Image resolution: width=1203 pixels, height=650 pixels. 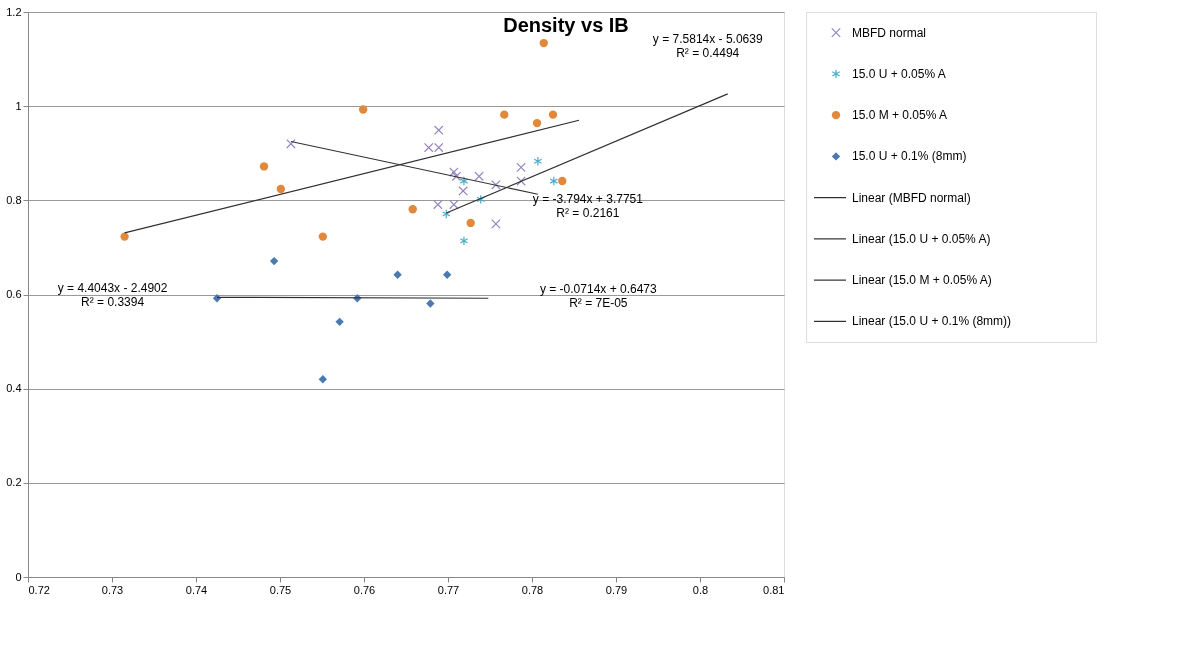 I want to click on y-tick-label: 0.8, so click(x=14, y=199).